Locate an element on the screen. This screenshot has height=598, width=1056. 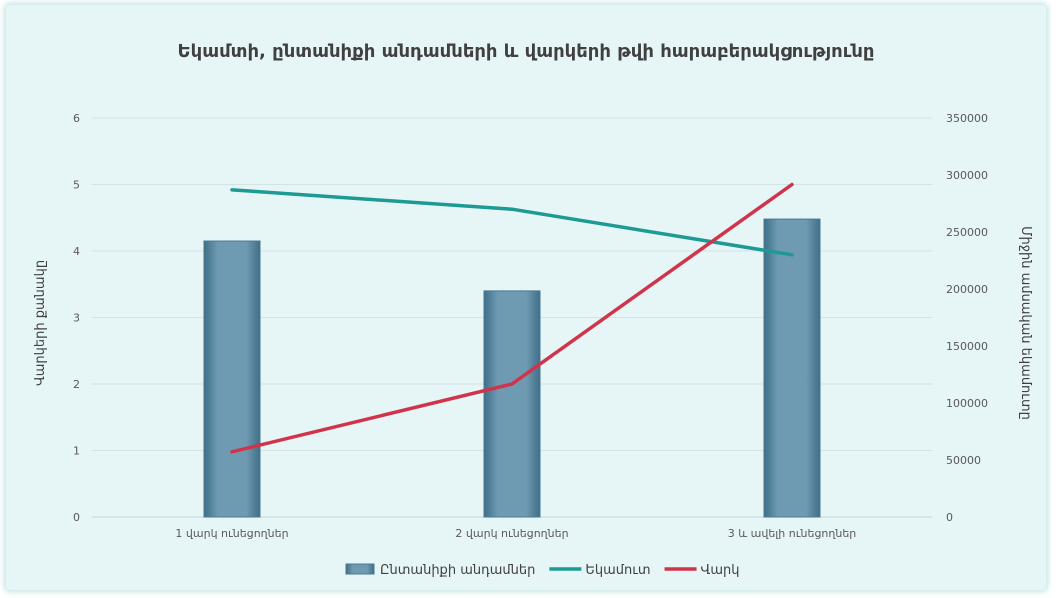
y-right-tick-label: 300000 is located at coordinates (967, 175).